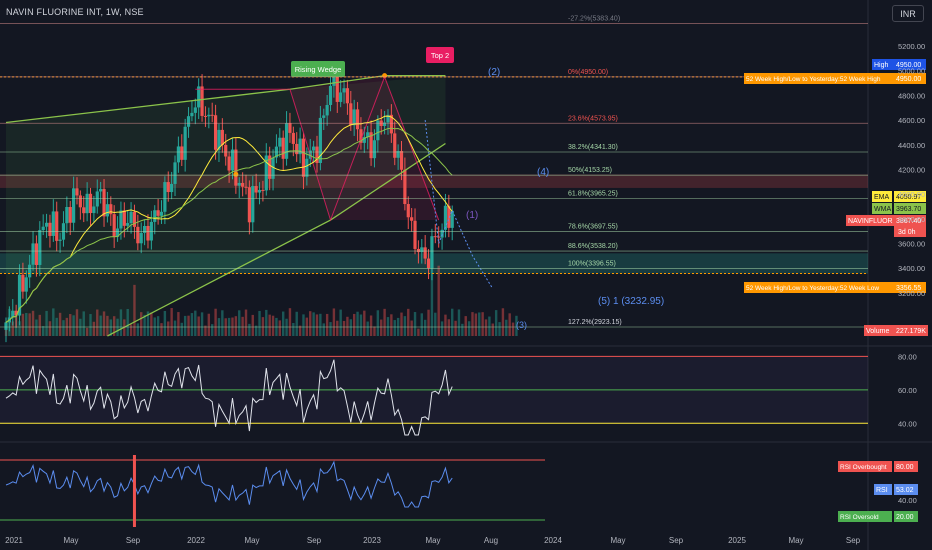  Describe the element at coordinates (911, 169) in the screenshot. I see `y-tick-label: 4200.00` at that location.